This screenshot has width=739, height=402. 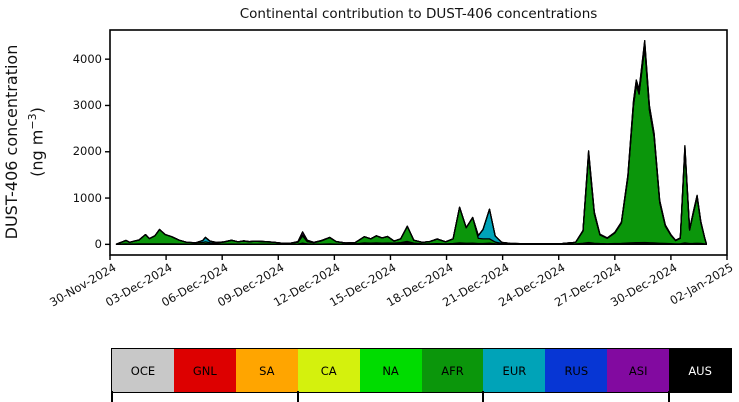 I want to click on legend-label-EUR: EUR, so click(x=514, y=370).